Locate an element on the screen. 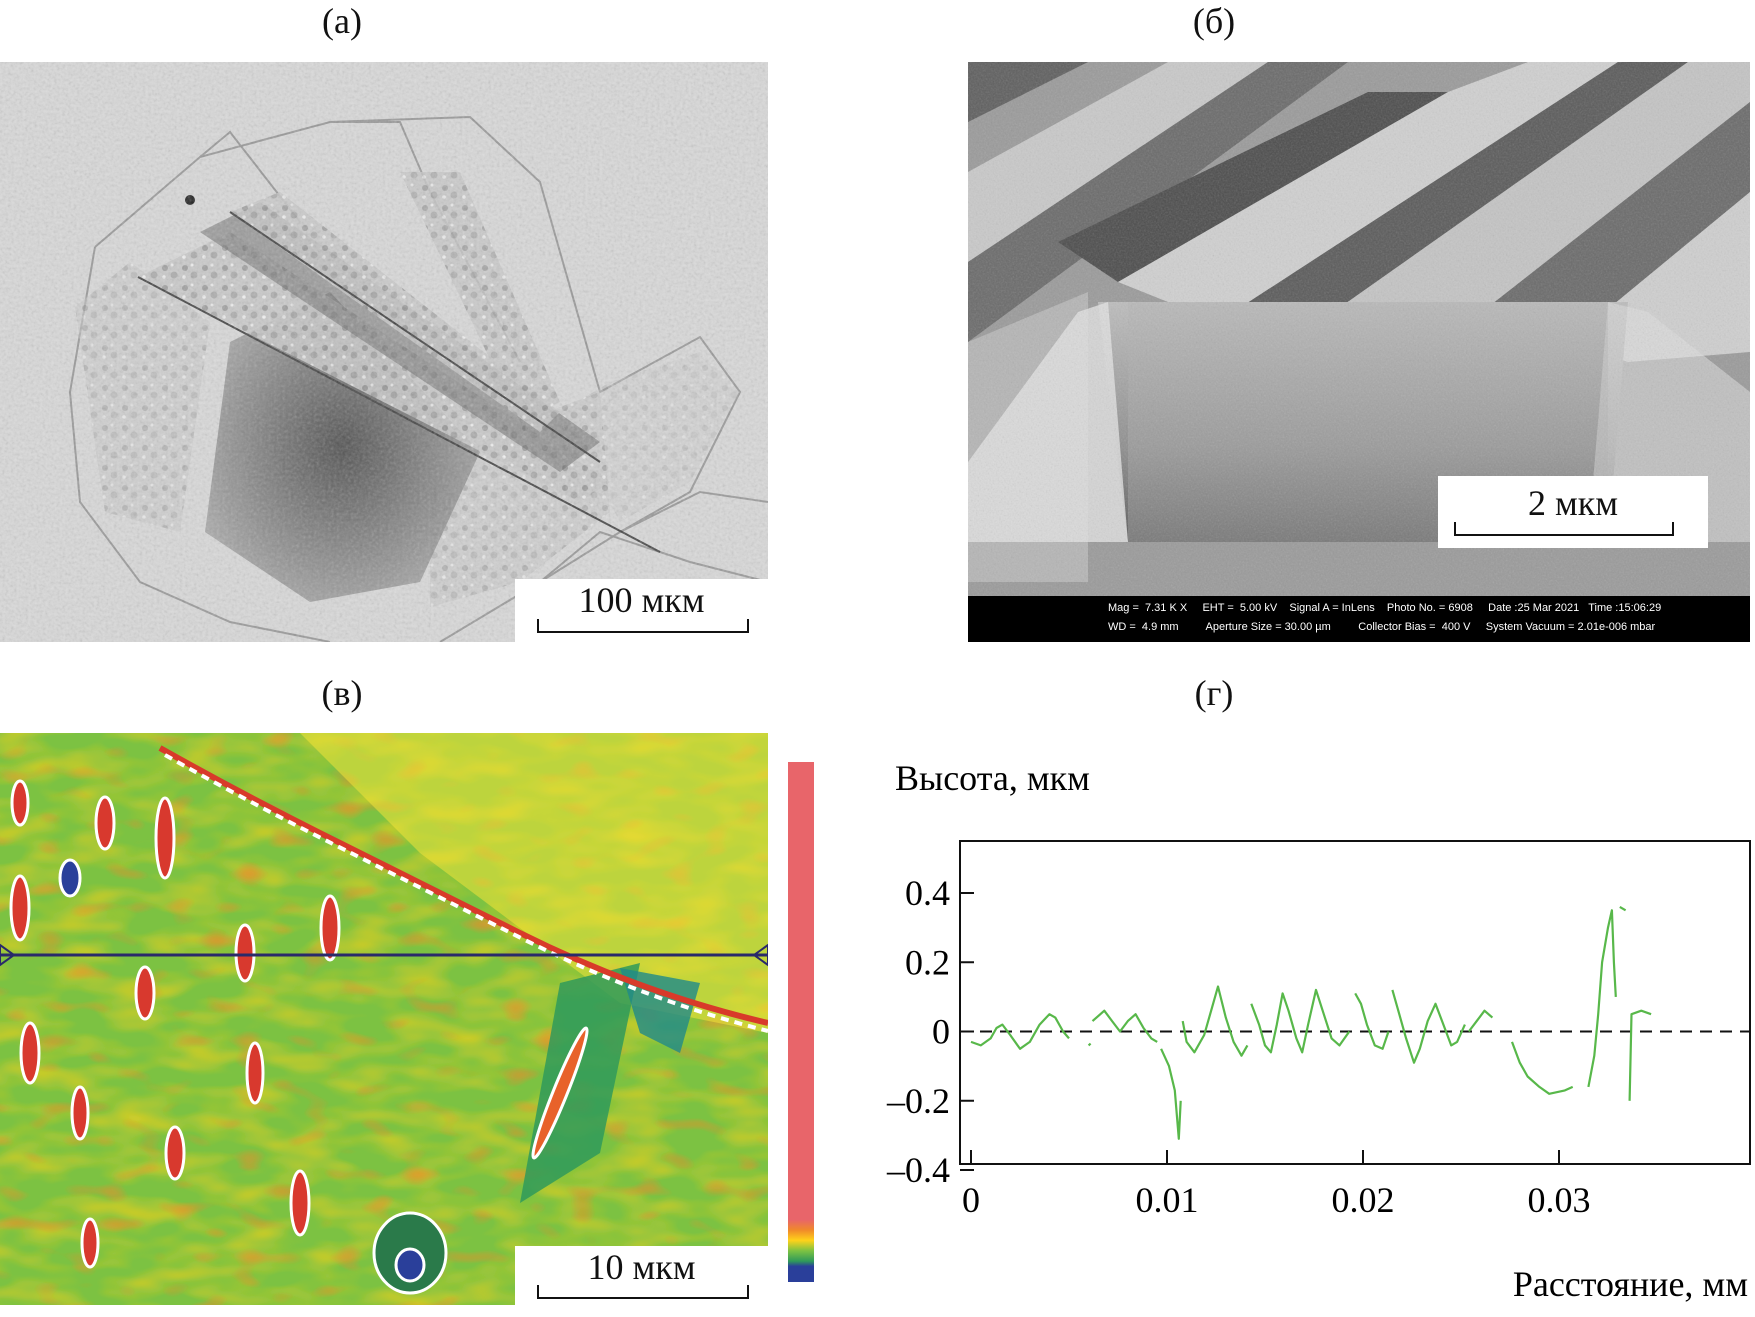 This screenshot has width=1755, height=1317. chart-x-tick-label: 0.03 is located at coordinates (1559, 1200).